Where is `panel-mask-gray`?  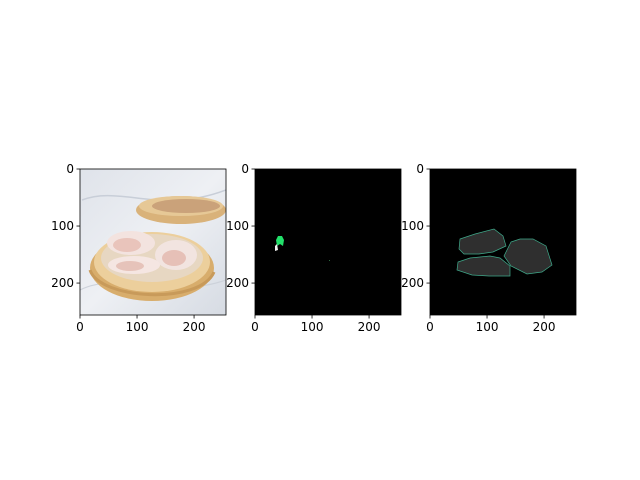 panel-mask-gray is located at coordinates (503, 242).